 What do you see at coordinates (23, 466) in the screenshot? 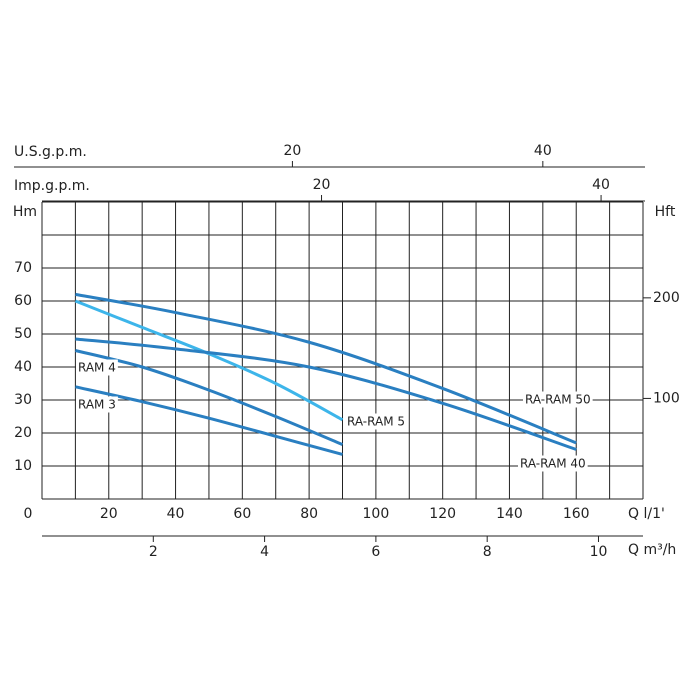
I see `y-tick-label: 10` at bounding box center [23, 466].